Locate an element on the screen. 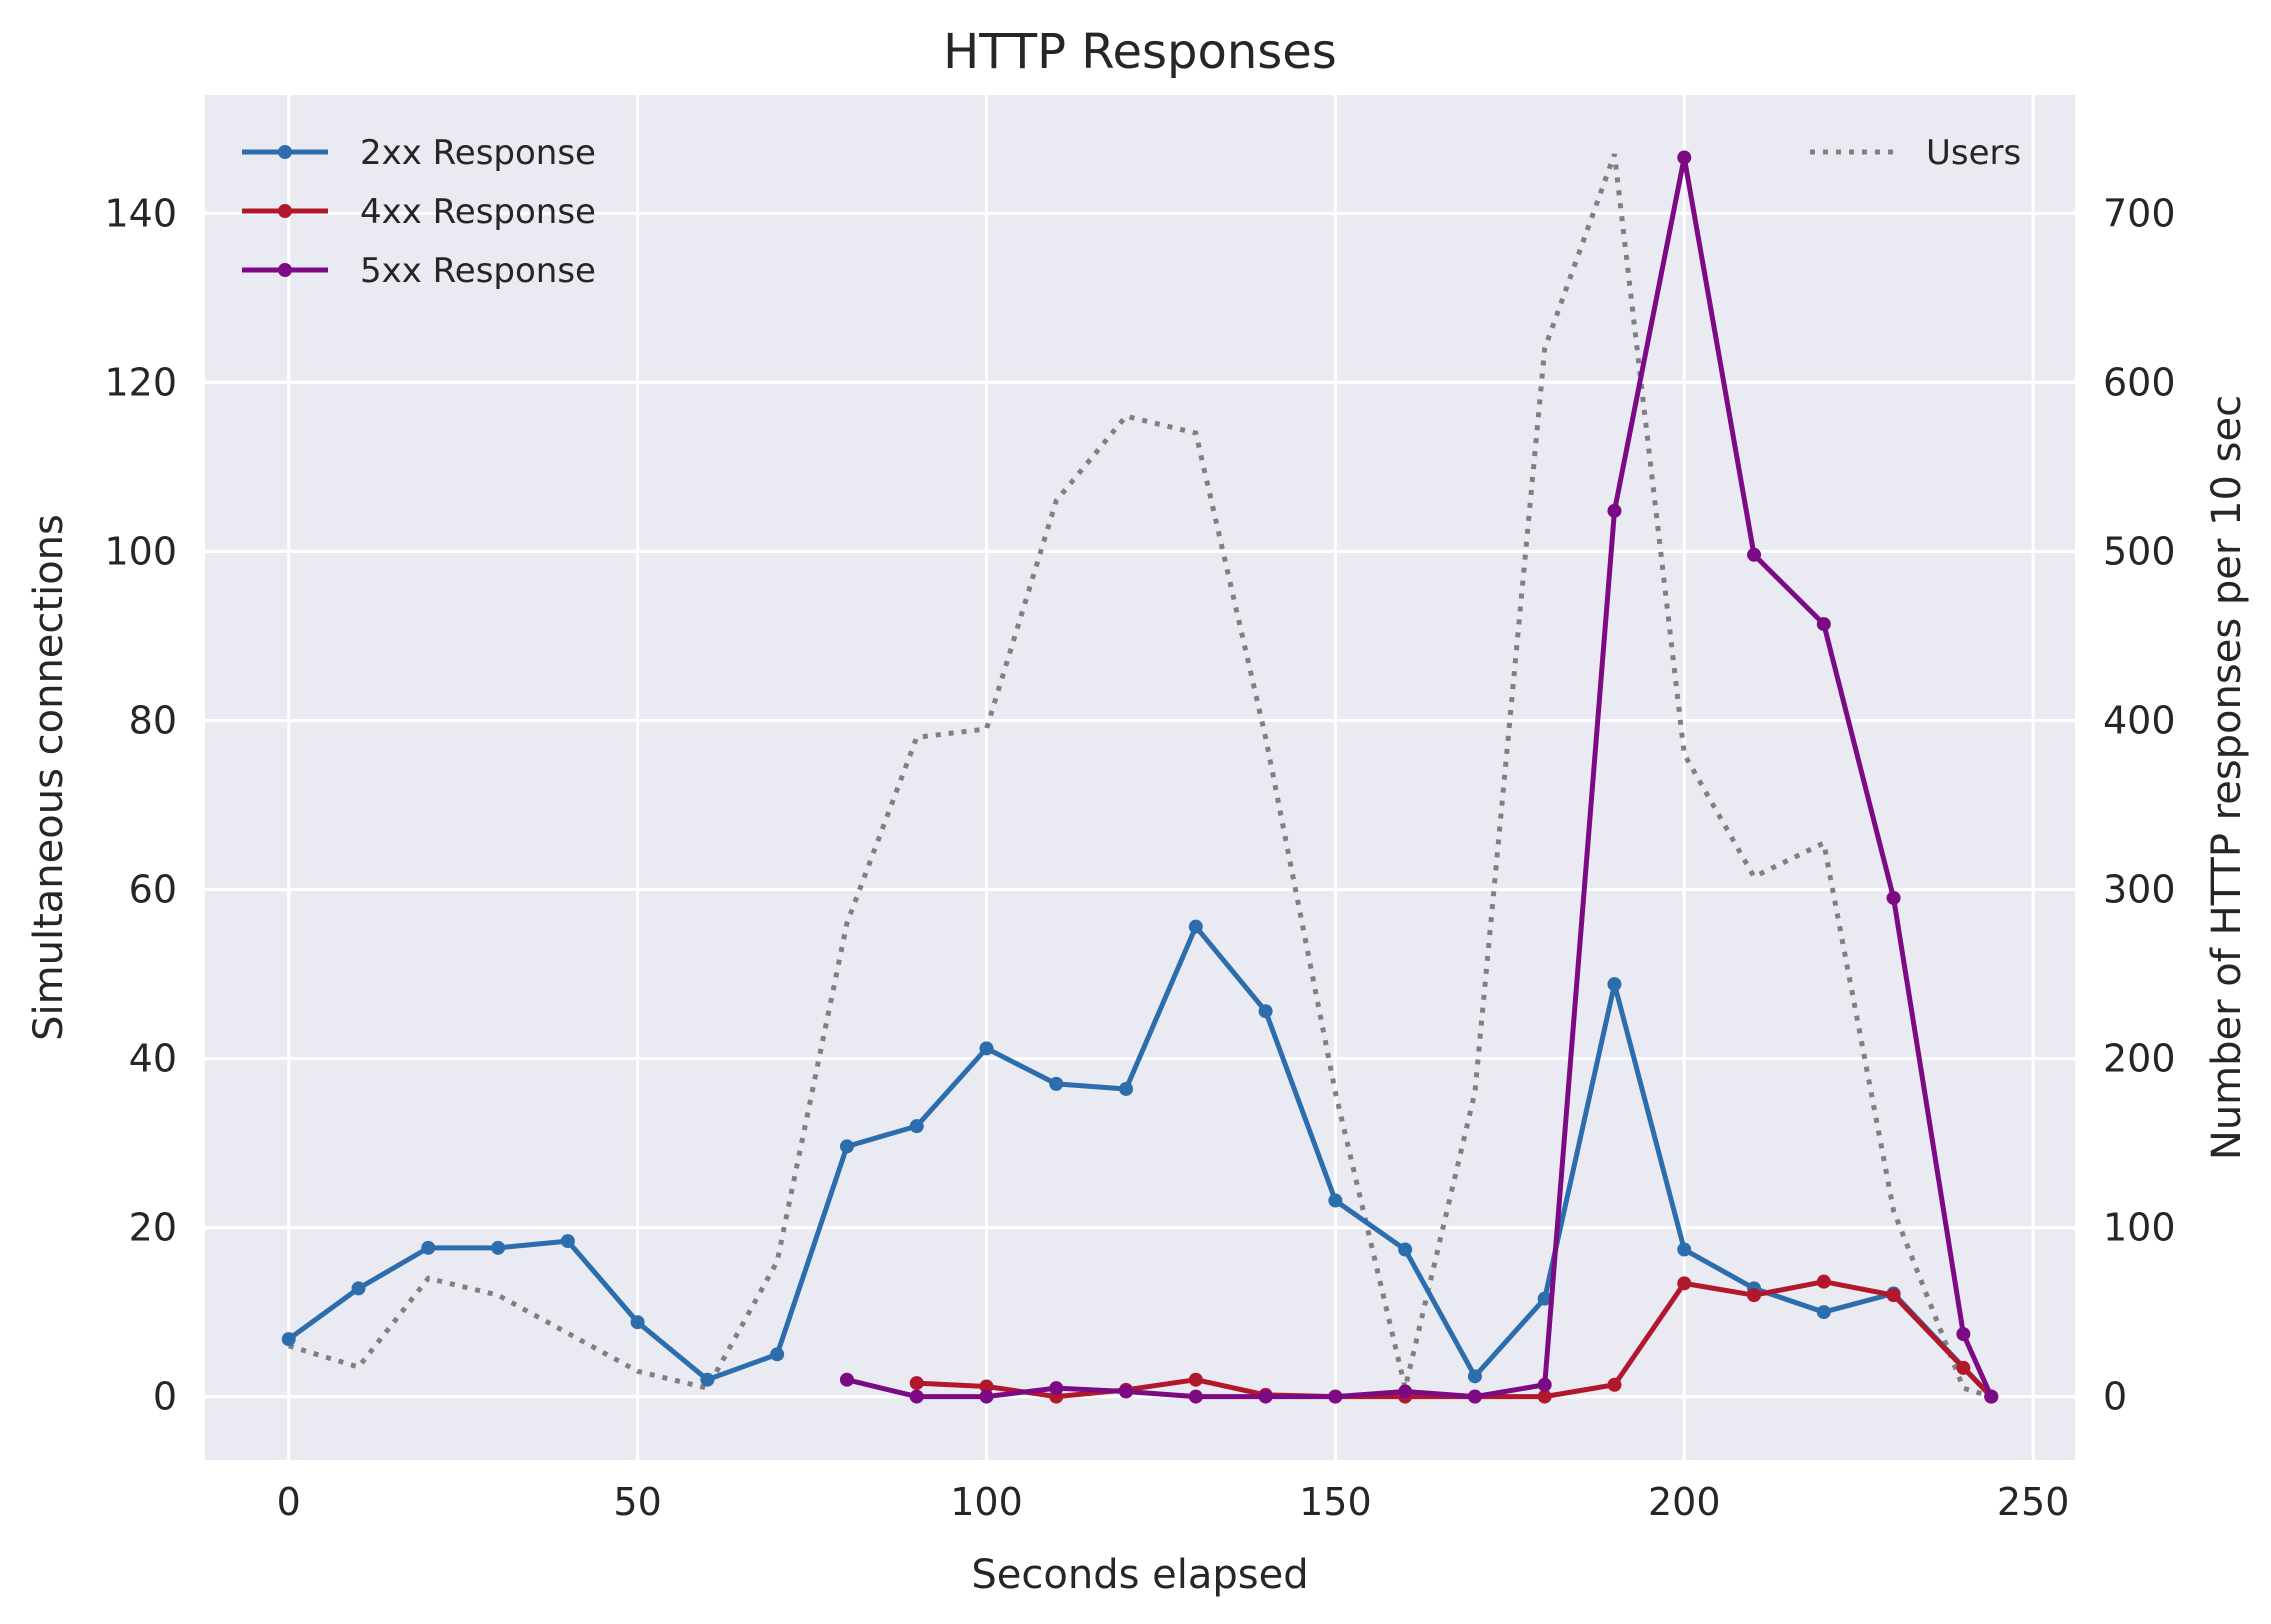 Image resolution: width=2271 pixels, height=1624 pixels. x-tick-label: 50 is located at coordinates (637, 1502).